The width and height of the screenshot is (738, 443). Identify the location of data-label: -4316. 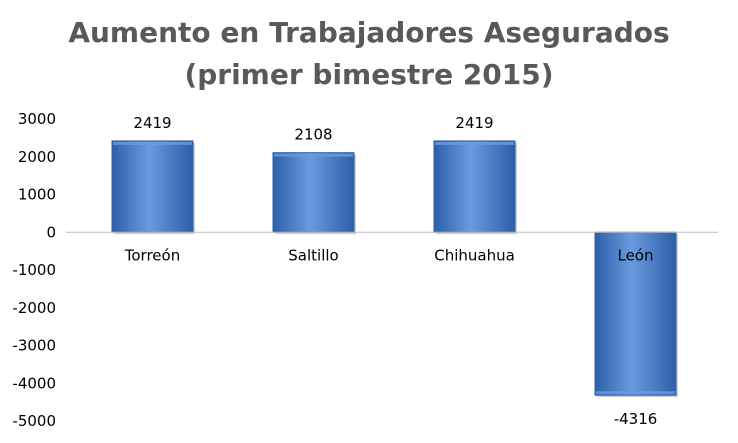
(636, 419).